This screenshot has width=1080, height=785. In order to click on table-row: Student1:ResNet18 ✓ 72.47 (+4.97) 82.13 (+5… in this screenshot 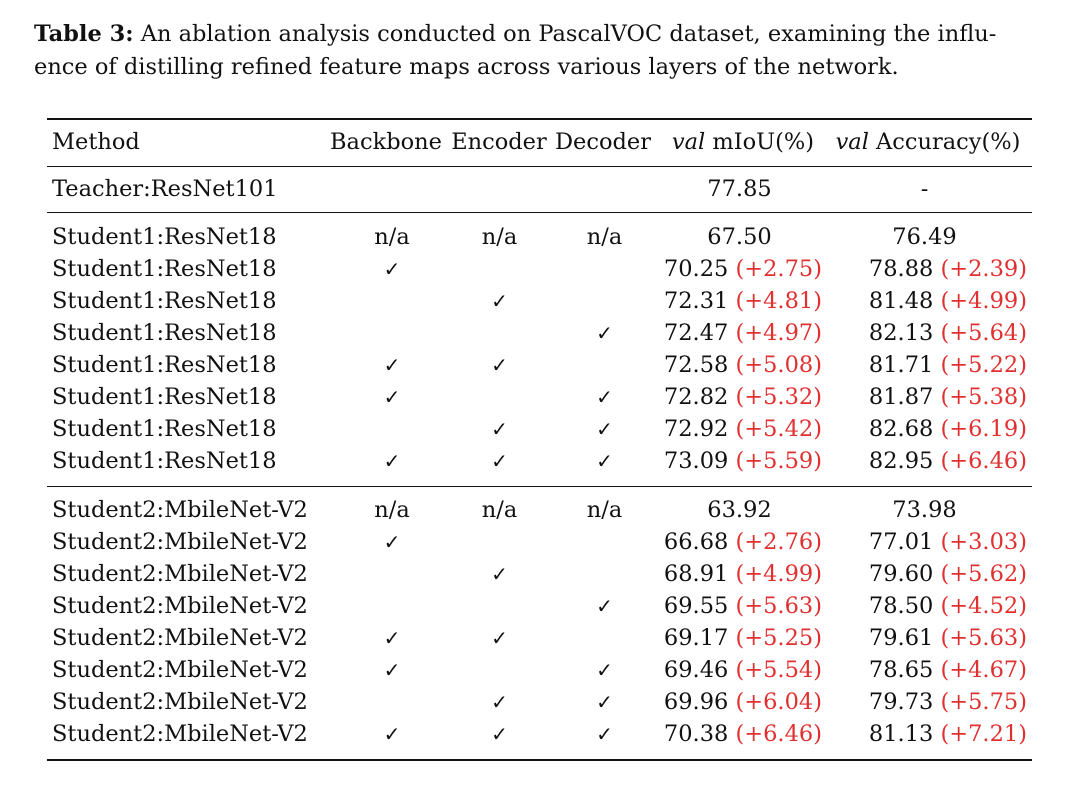, I will do `click(539, 333)`.